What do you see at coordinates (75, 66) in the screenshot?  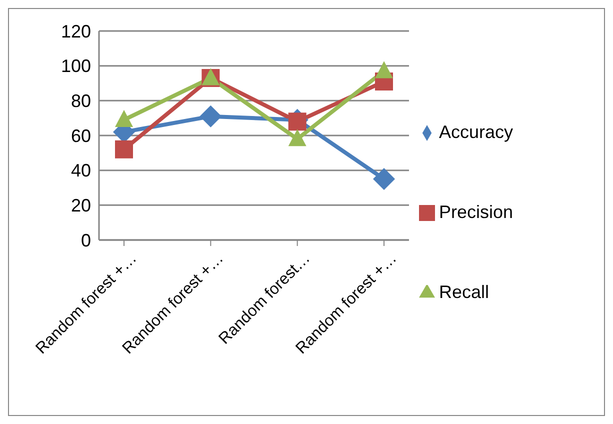 I see `y-tick-label: 100` at bounding box center [75, 66].